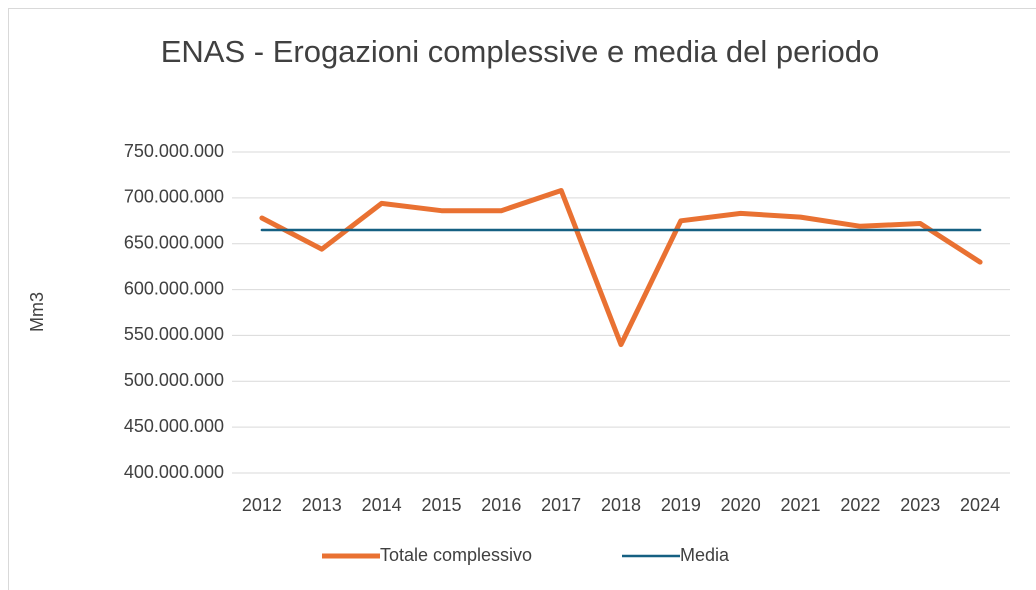  I want to click on x-tick-label: 2015, so click(441, 505).